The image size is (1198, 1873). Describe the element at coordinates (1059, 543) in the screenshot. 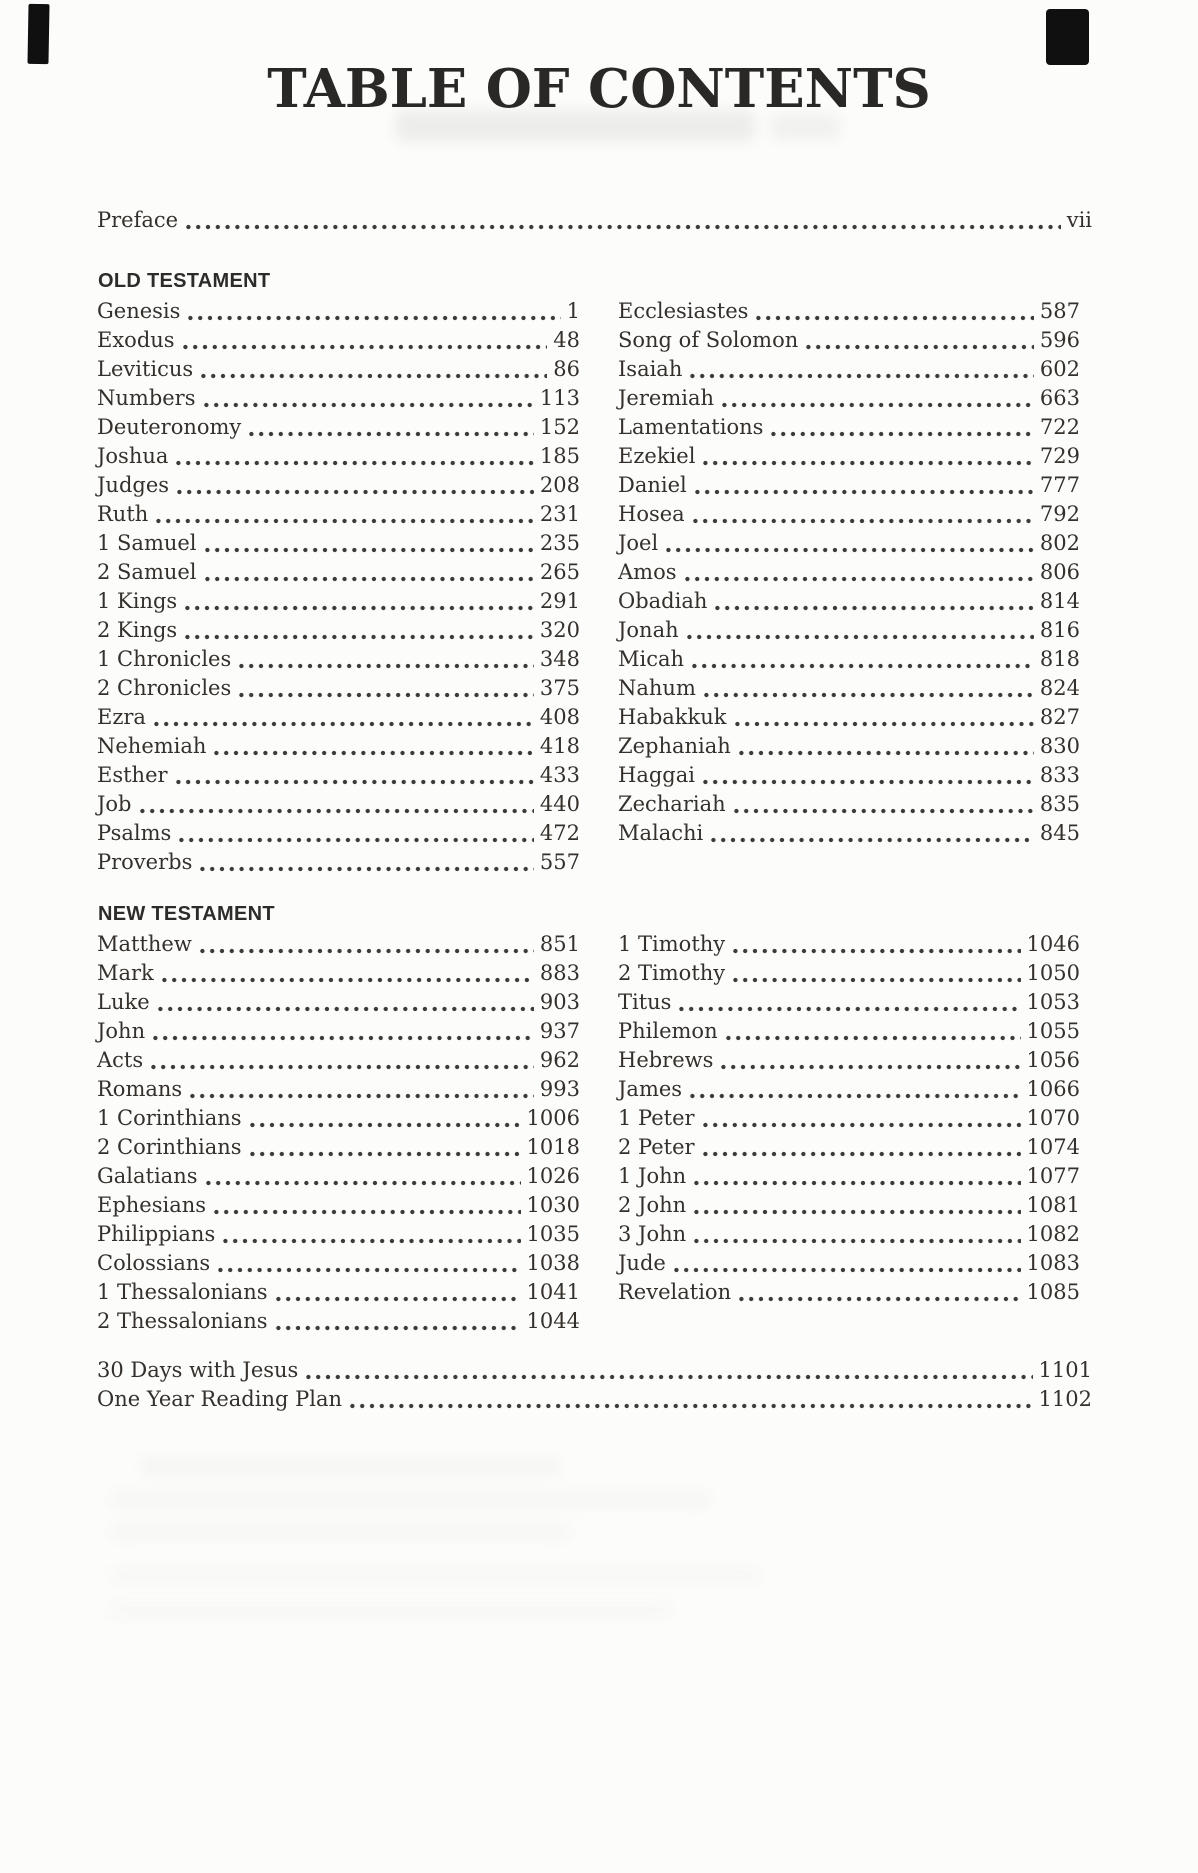

I see `entry-page-number: 802` at that location.